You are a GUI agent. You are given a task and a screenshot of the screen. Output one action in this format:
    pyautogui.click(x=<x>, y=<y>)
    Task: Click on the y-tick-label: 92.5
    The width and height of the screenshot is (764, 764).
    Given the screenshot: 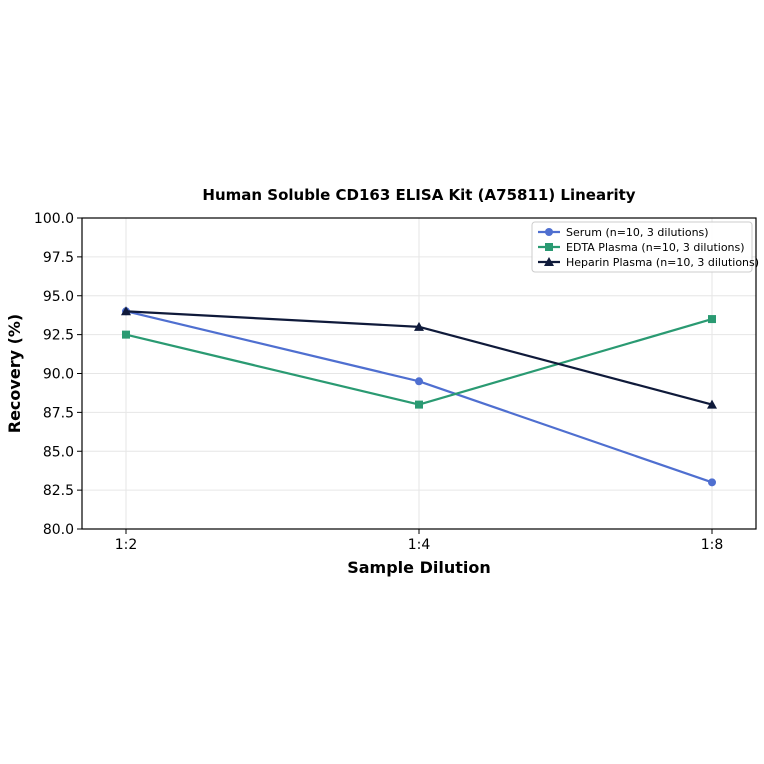 What is the action you would take?
    pyautogui.click(x=58, y=336)
    